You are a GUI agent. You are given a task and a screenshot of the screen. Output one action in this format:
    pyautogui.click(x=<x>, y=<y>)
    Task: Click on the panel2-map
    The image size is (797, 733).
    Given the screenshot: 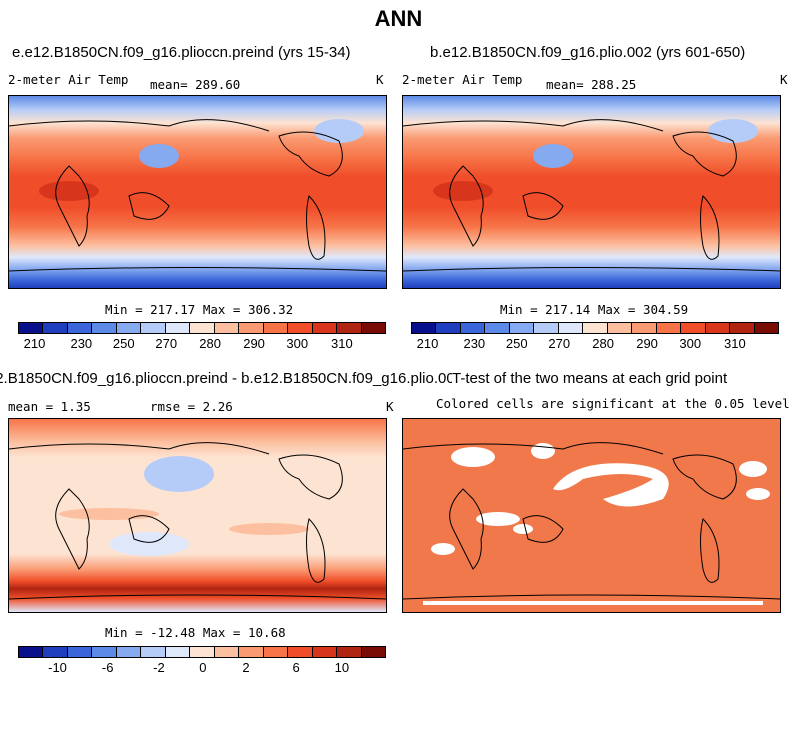 What is the action you would take?
    pyautogui.click(x=591, y=192)
    